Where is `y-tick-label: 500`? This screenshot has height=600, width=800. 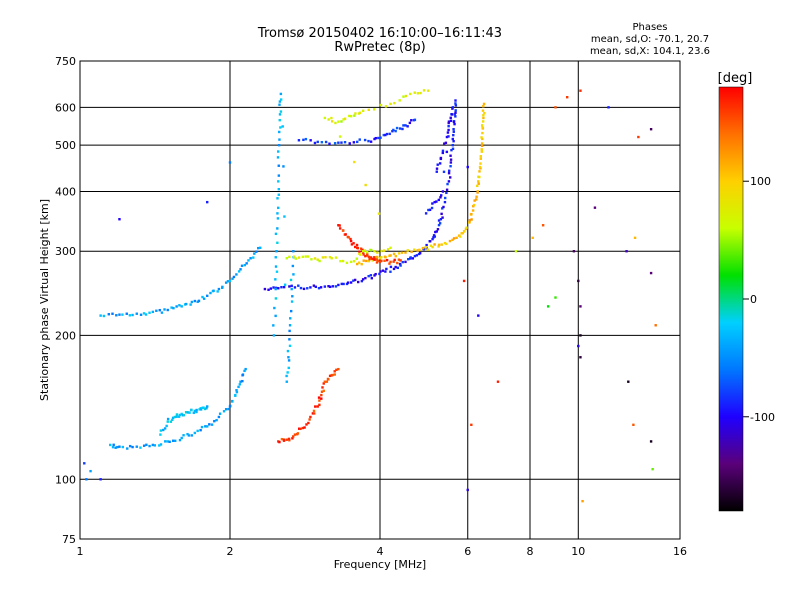
y-tick-label: 500 is located at coordinates (65, 145).